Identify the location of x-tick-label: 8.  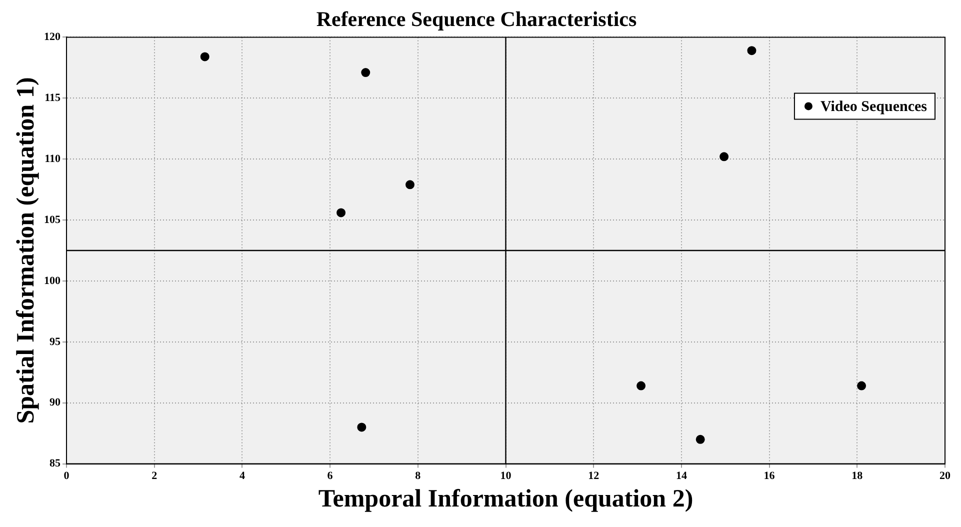
(418, 476).